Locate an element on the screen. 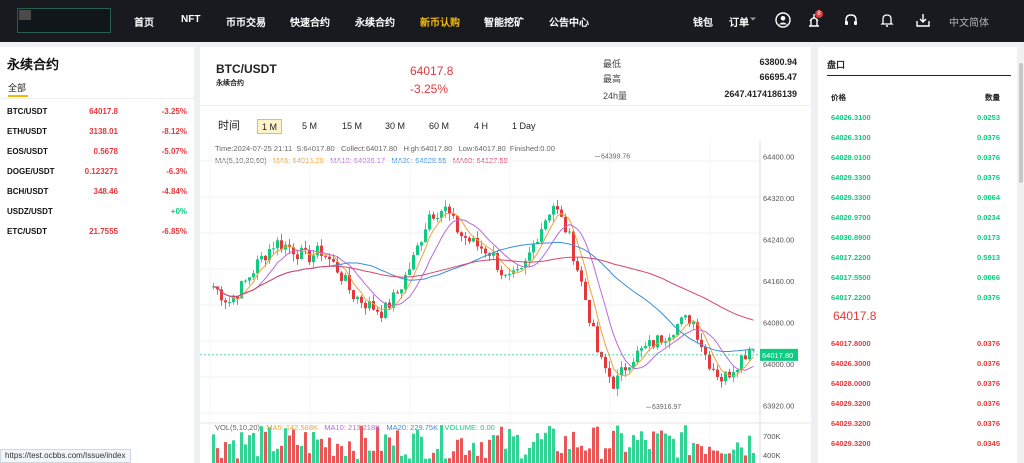 Image resolution: width=1024 pixels, height=463 pixels. buy-order-row: 64026.3100 0.0376 is located at coordinates (917, 137).